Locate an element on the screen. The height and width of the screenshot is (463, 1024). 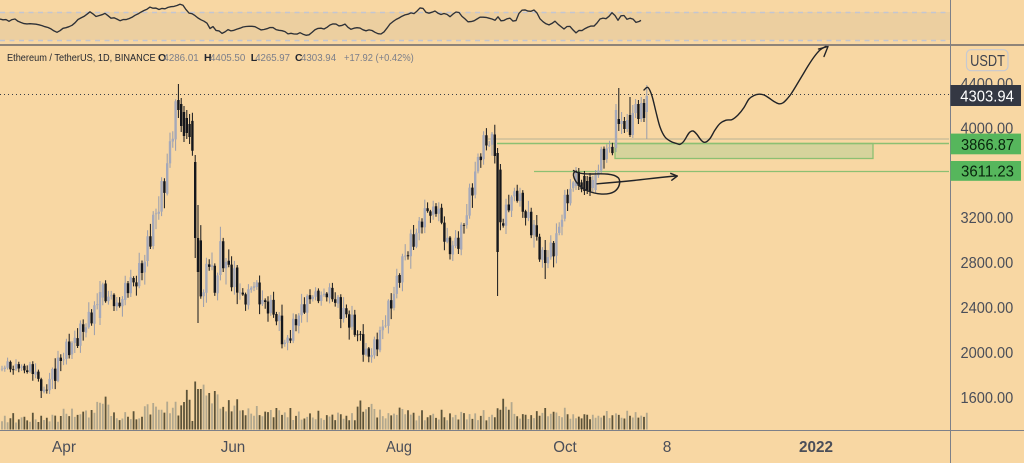
svg-text: H is located at coordinates (208, 58).